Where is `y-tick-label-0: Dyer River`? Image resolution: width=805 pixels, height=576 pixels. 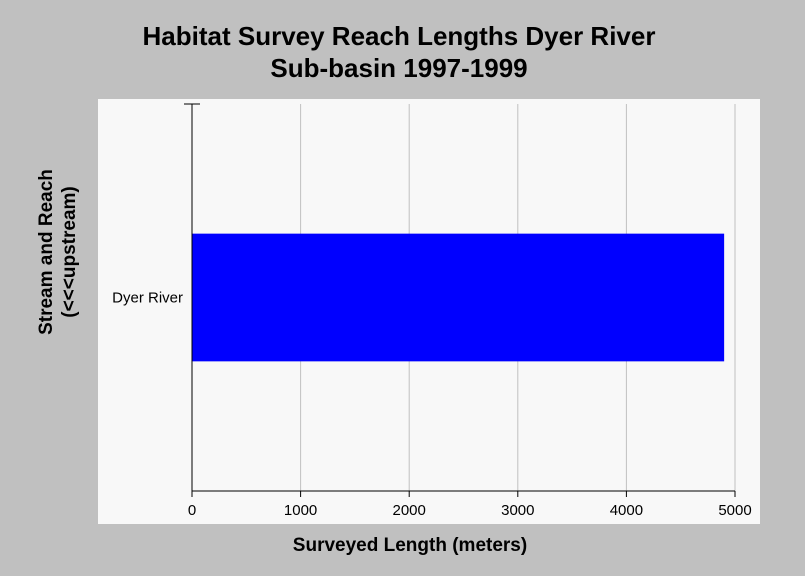
y-tick-label-0: Dyer River is located at coordinates (147, 298).